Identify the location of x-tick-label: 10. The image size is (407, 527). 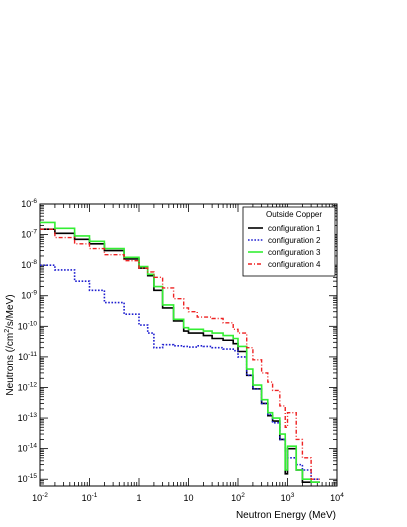
(188, 498).